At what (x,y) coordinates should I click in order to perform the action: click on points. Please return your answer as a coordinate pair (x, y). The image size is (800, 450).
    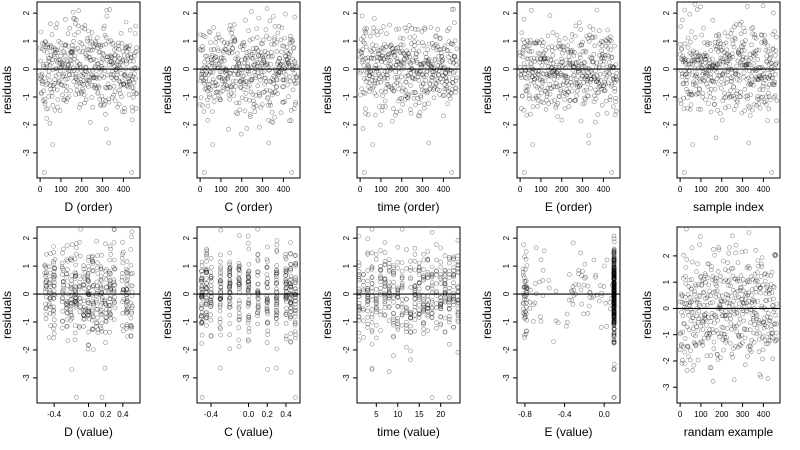
    Looking at the image, I should click on (88, 91).